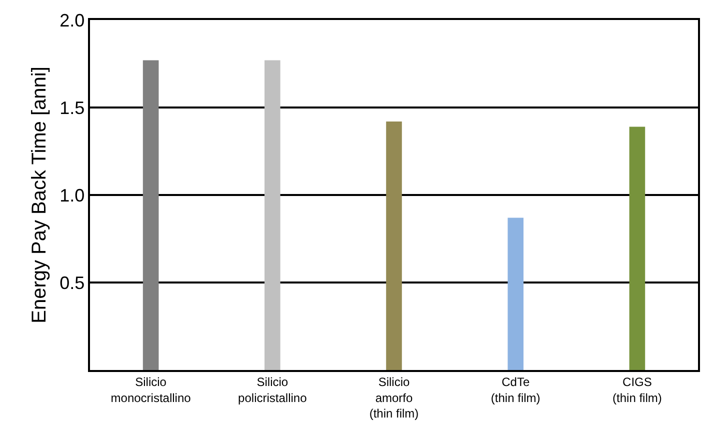 The width and height of the screenshot is (704, 444). What do you see at coordinates (72, 108) in the screenshot?
I see `y-tick-label: 1.5` at bounding box center [72, 108].